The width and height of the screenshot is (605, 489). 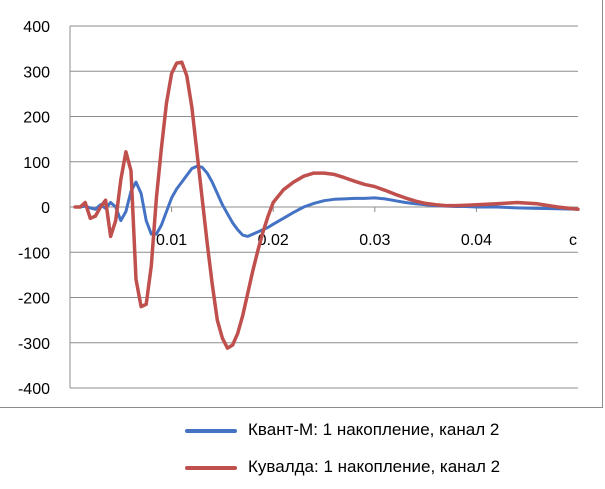 What do you see at coordinates (374, 240) in the screenshot?
I see `x-tick-label: 0.03` at bounding box center [374, 240].